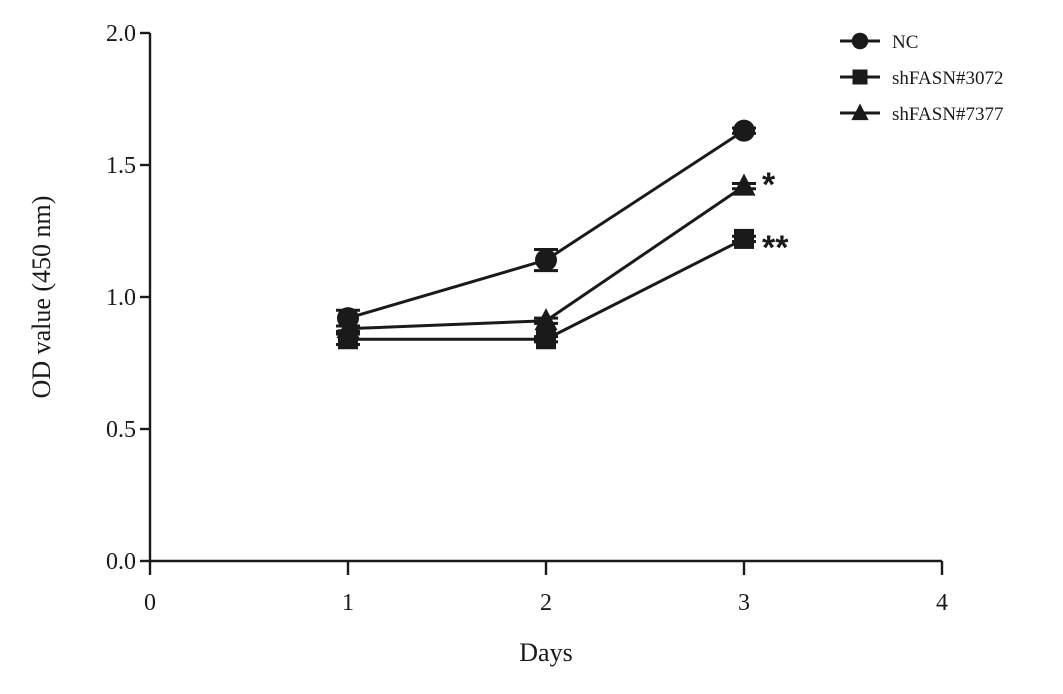  I want to click on x-tick-label: 1, so click(348, 603).